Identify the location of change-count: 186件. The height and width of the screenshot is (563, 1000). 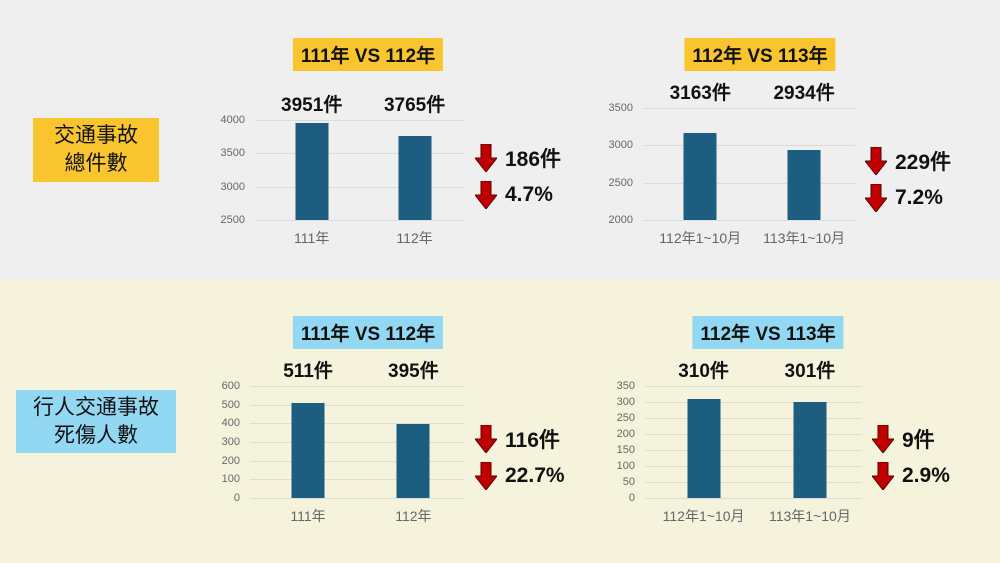
(517, 158).